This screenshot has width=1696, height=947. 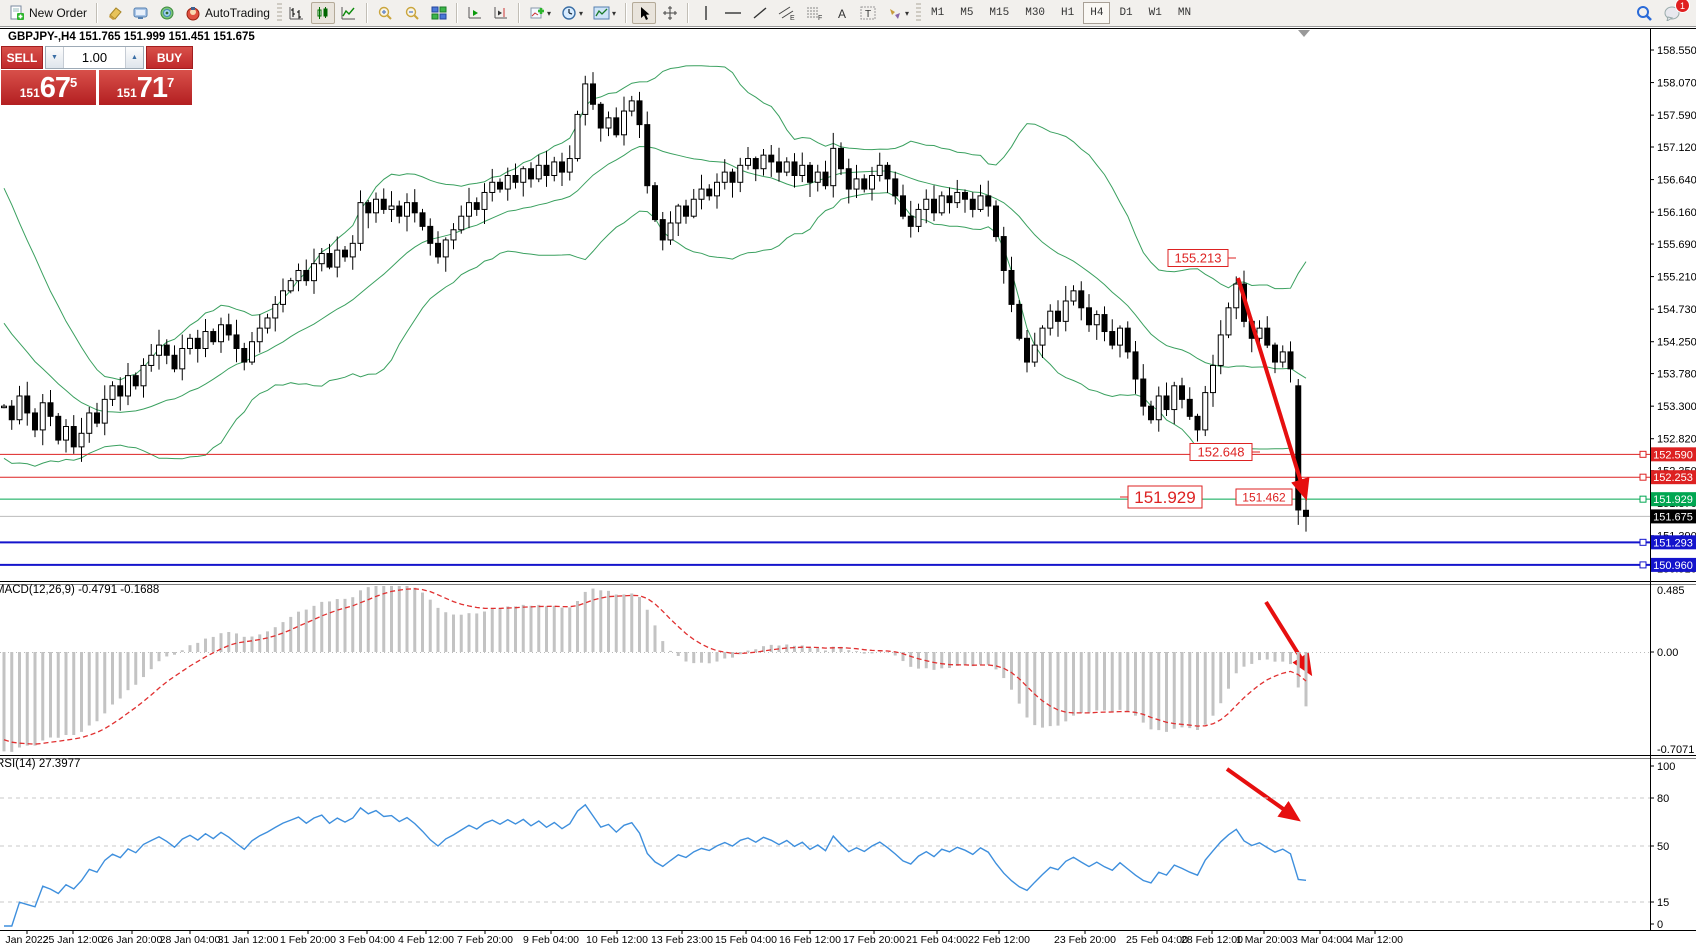 I want to click on crosshair-icon, so click(x=670, y=13).